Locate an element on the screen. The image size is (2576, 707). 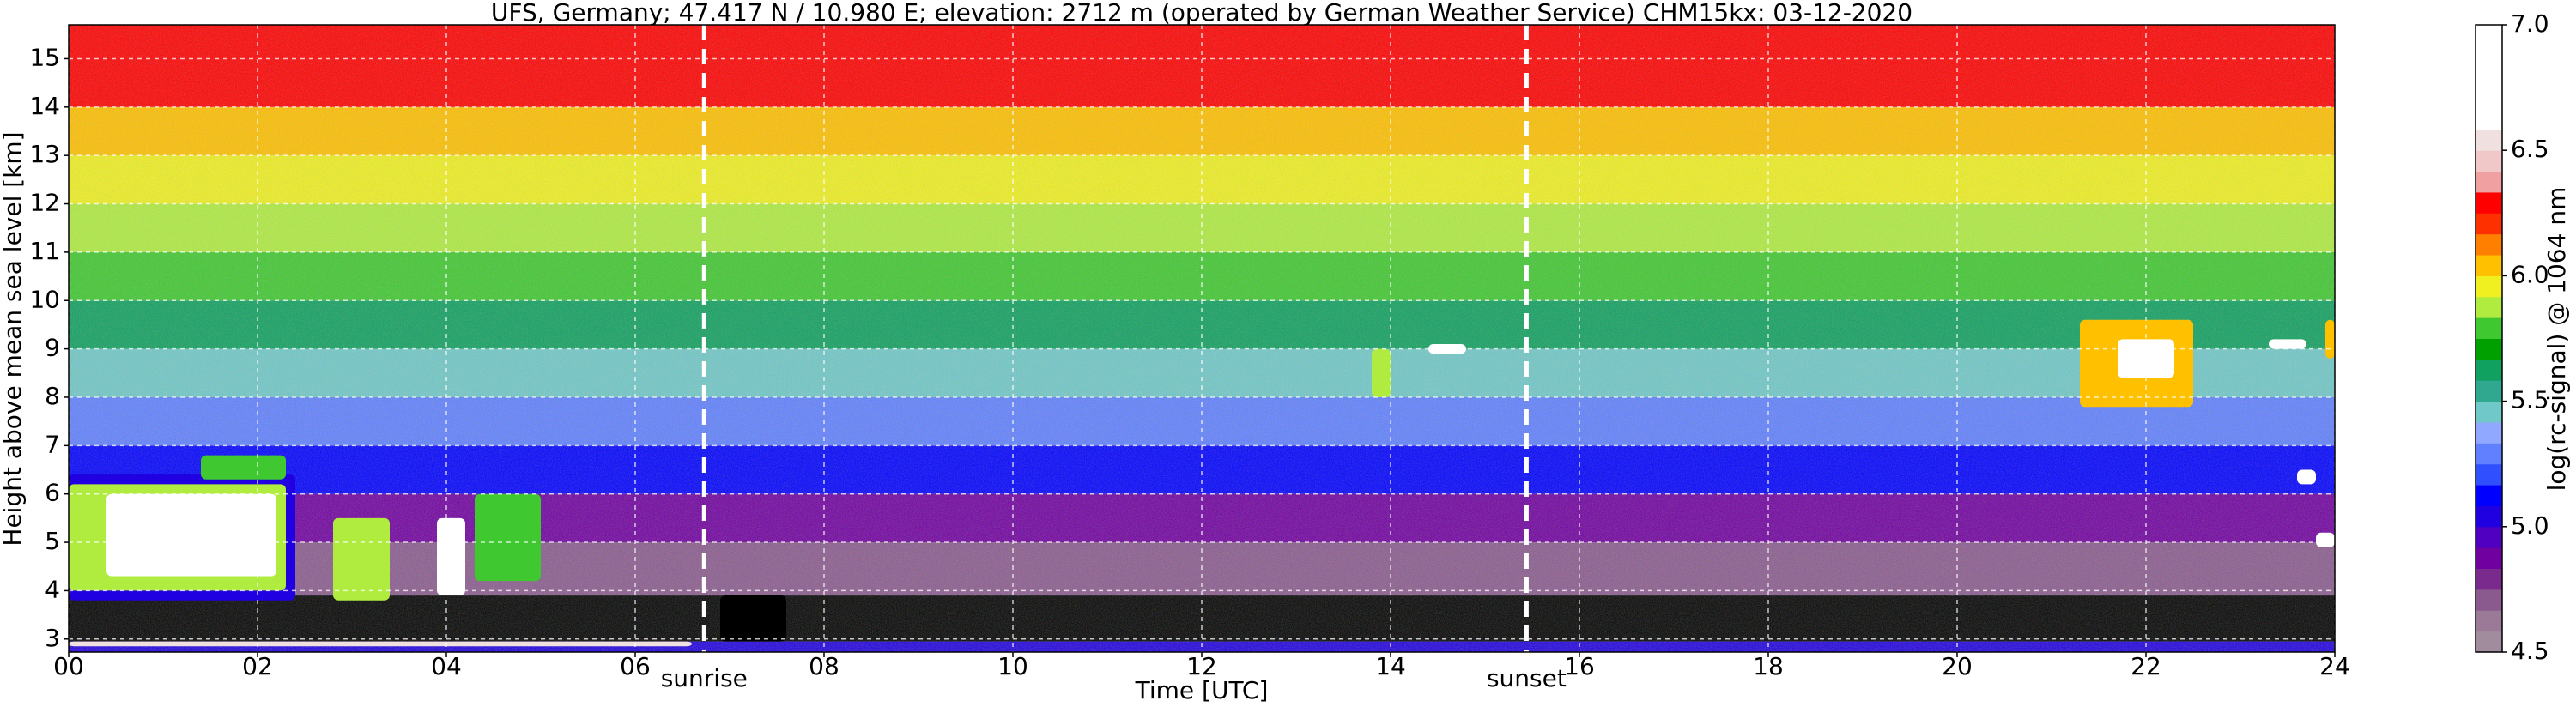
y-tick-label: 9 is located at coordinates (52, 348).